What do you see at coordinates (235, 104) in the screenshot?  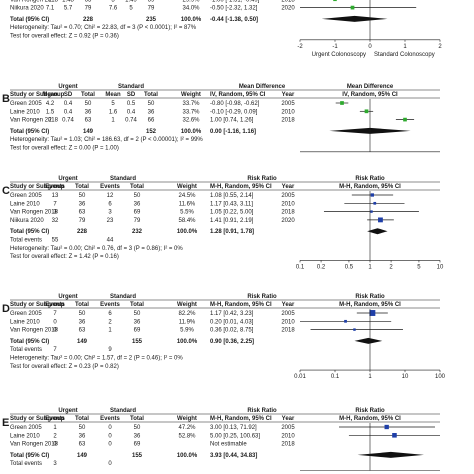 I see `study-ci-text: -0.80 [-0.98, -0.62]` at bounding box center [235, 104].